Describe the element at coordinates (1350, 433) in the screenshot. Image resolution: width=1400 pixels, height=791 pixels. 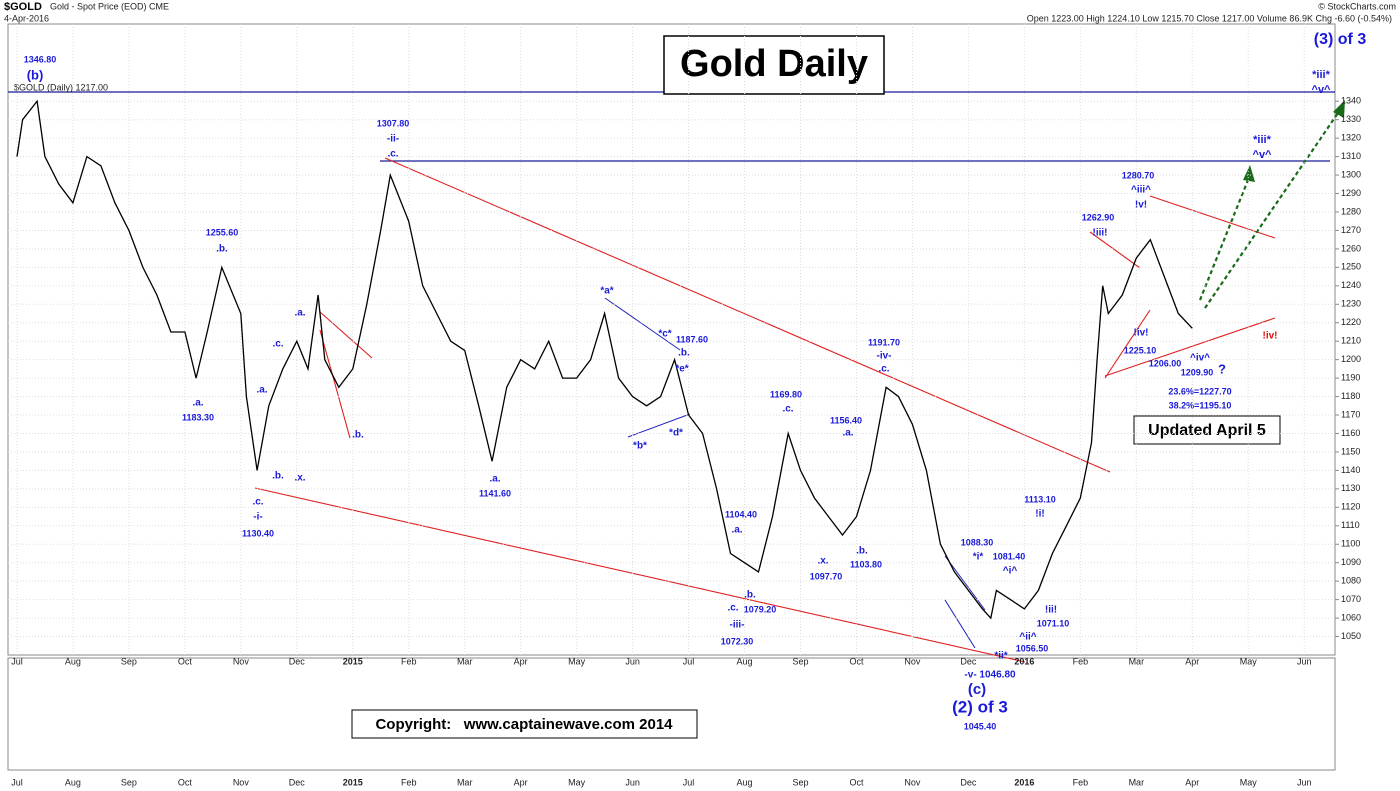
I see `y-tick-label: 1160` at that location.